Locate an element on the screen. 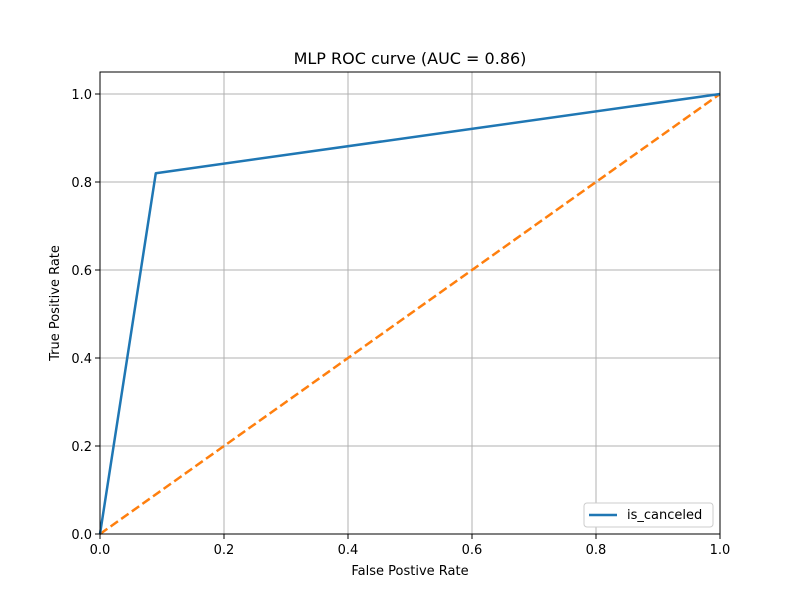 The height and width of the screenshot is (600, 800). chart-title: MLP ROC curve (AUC = 0.86) is located at coordinates (410, 58).